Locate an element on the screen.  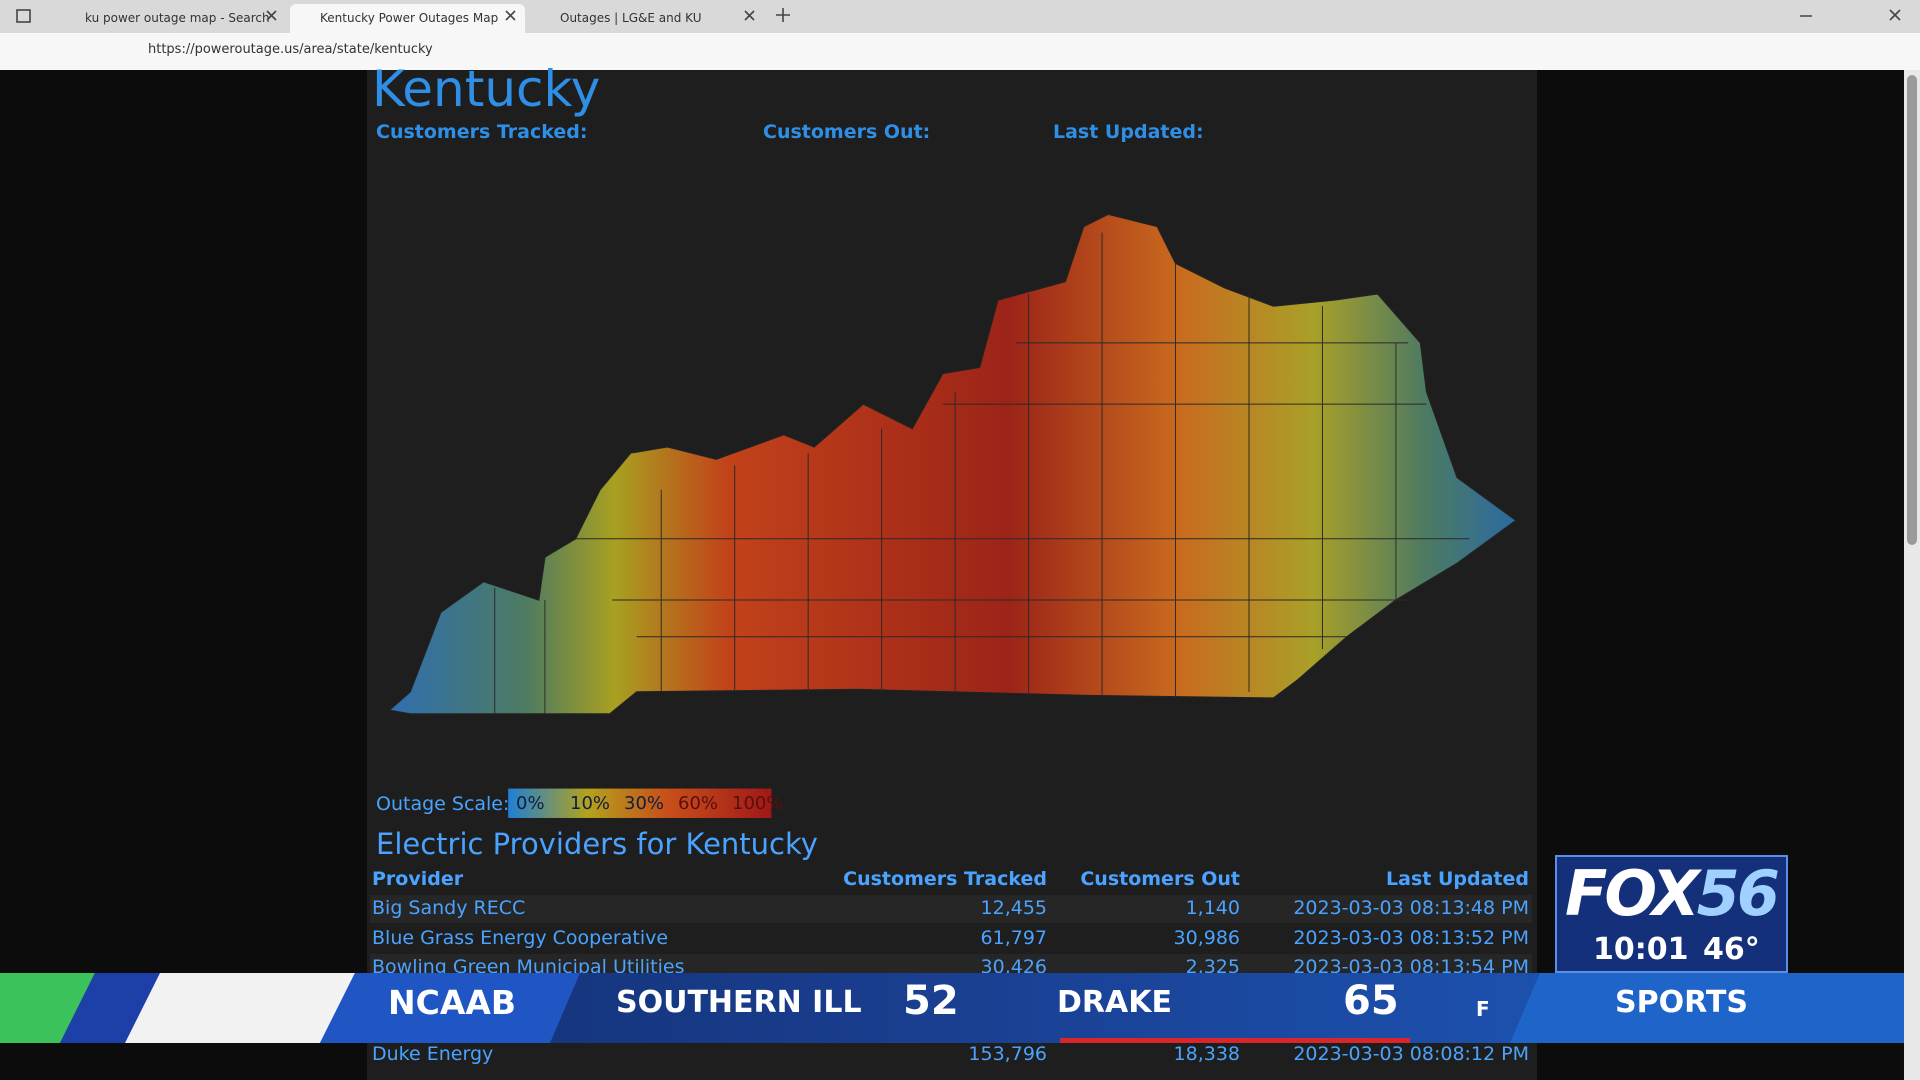
cell: 12,455 is located at coordinates (1013, 908).